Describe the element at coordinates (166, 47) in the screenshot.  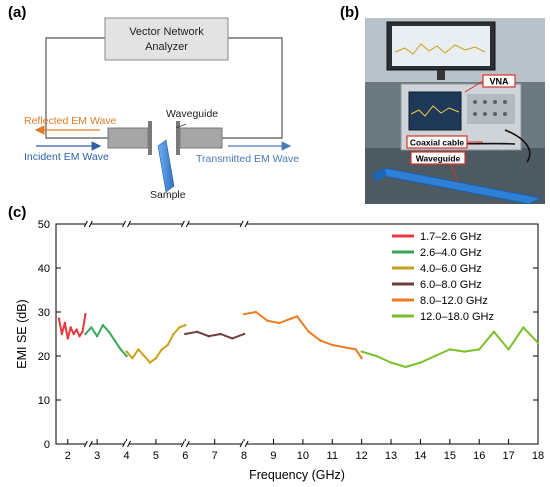
I see `vna-label-line2: Analyzer` at that location.